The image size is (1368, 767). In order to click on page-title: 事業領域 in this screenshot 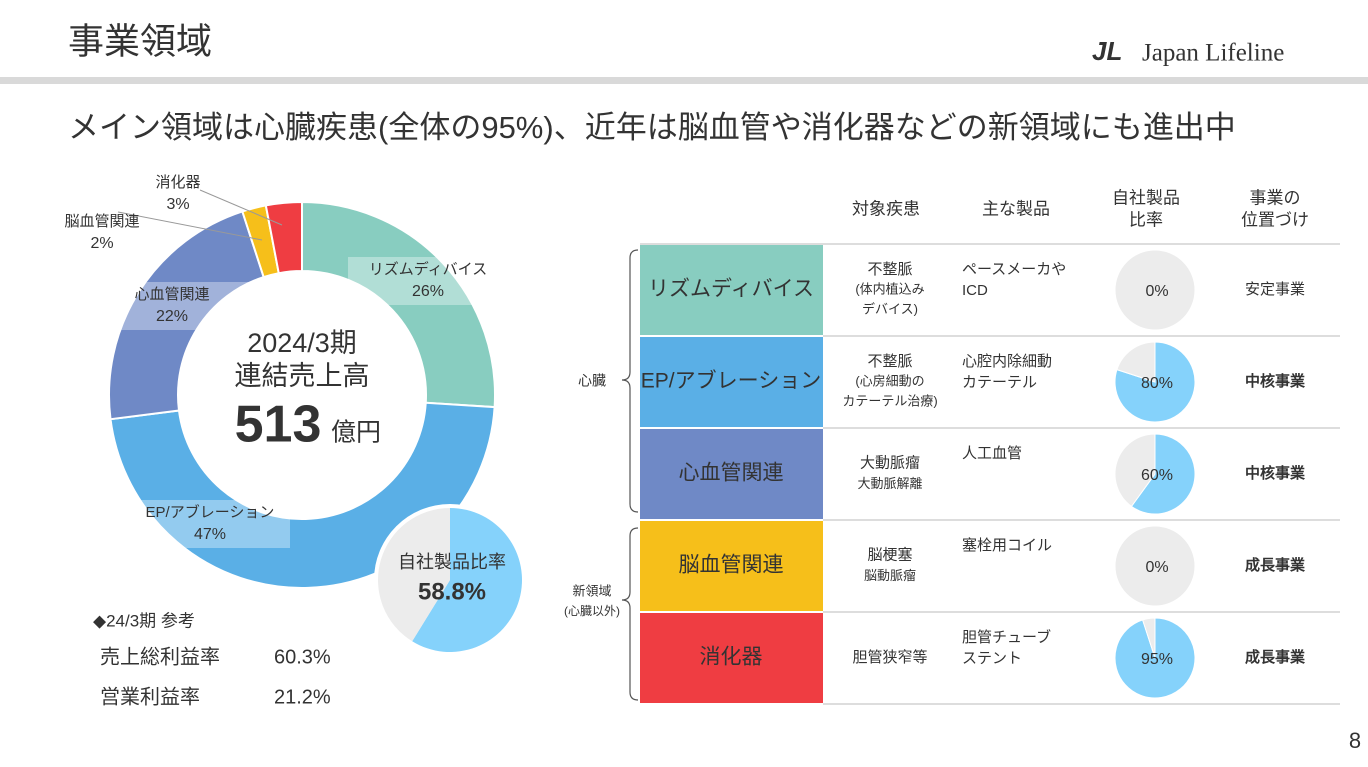, I will do `click(140, 41)`.